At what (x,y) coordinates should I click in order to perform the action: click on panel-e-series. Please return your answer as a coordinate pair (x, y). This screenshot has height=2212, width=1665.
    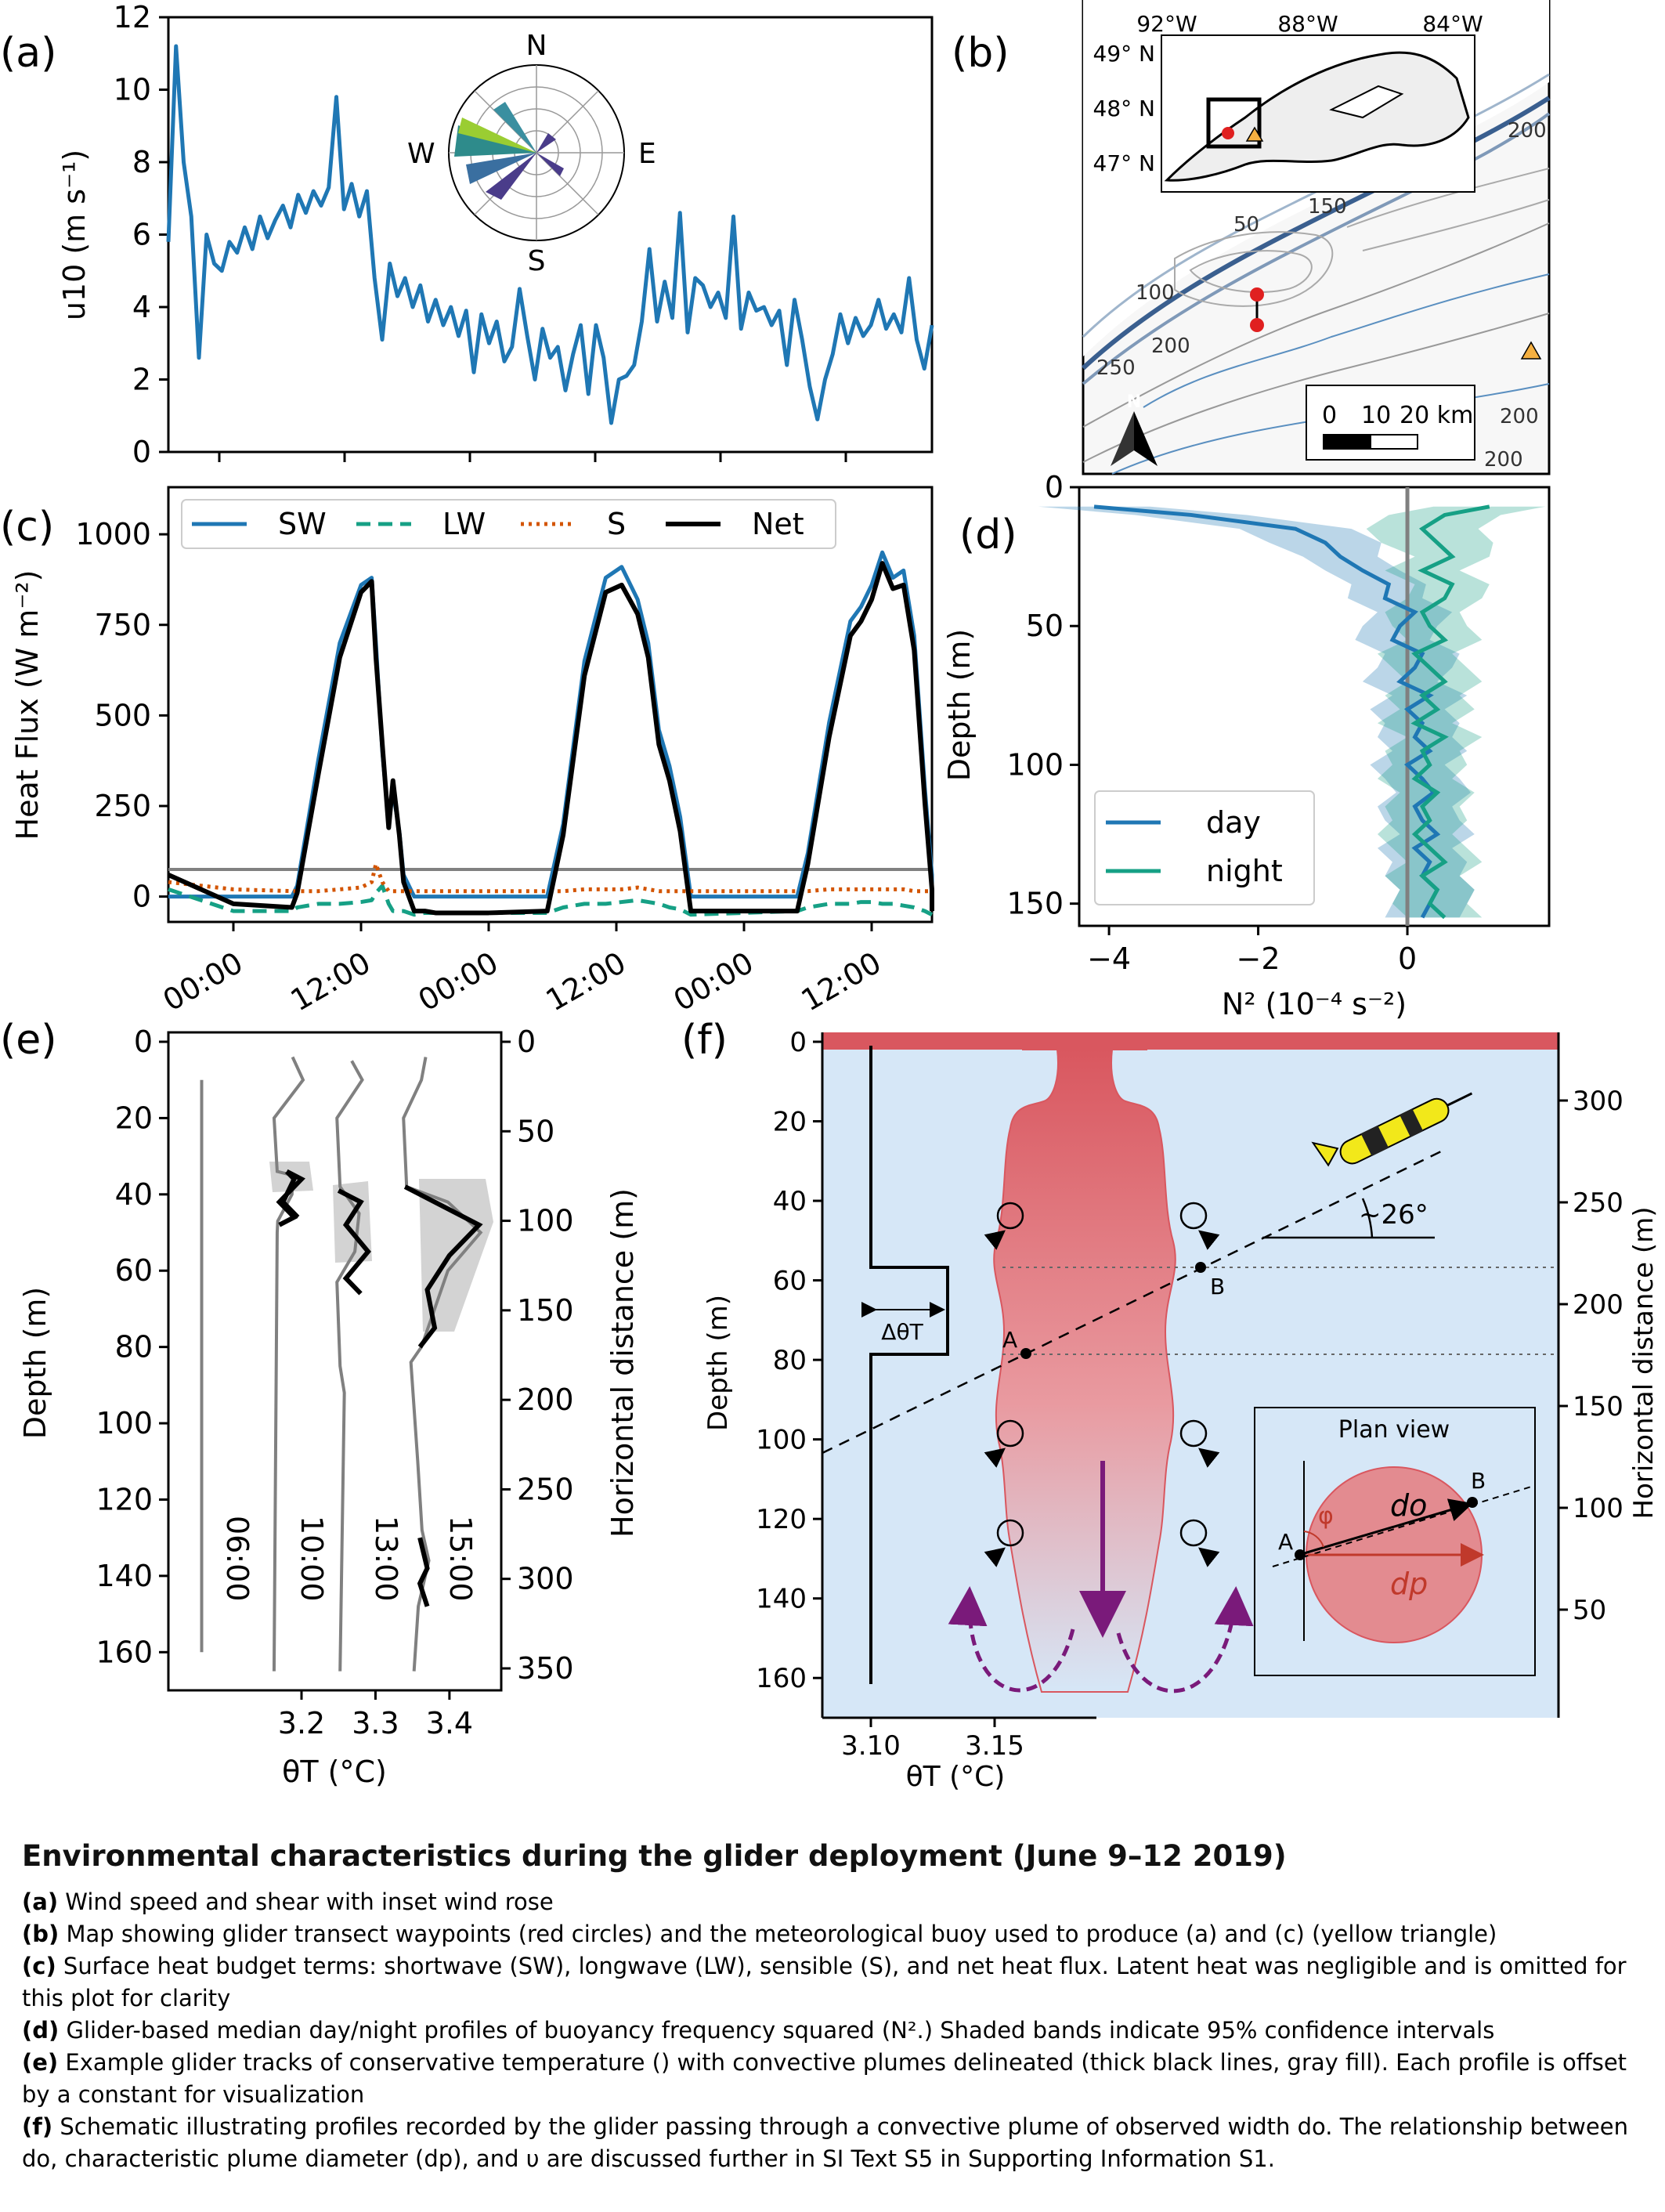
    Looking at the image, I should click on (341, 1364).